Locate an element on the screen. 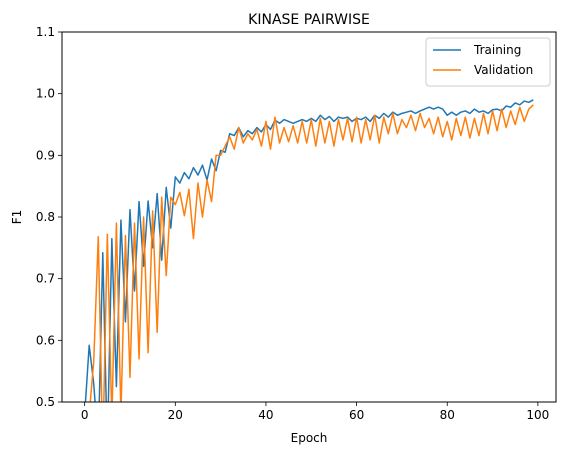 The image size is (570, 455). legend-label-training: Training is located at coordinates (497, 50).